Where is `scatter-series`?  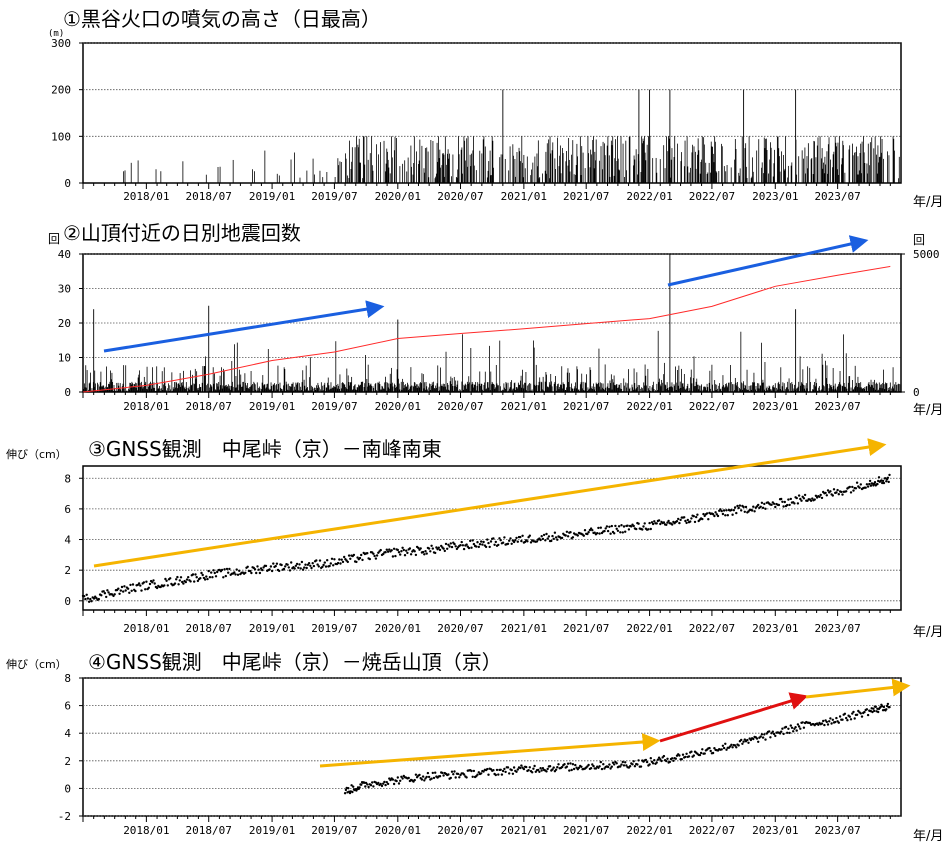
scatter-series is located at coordinates (617, 748).